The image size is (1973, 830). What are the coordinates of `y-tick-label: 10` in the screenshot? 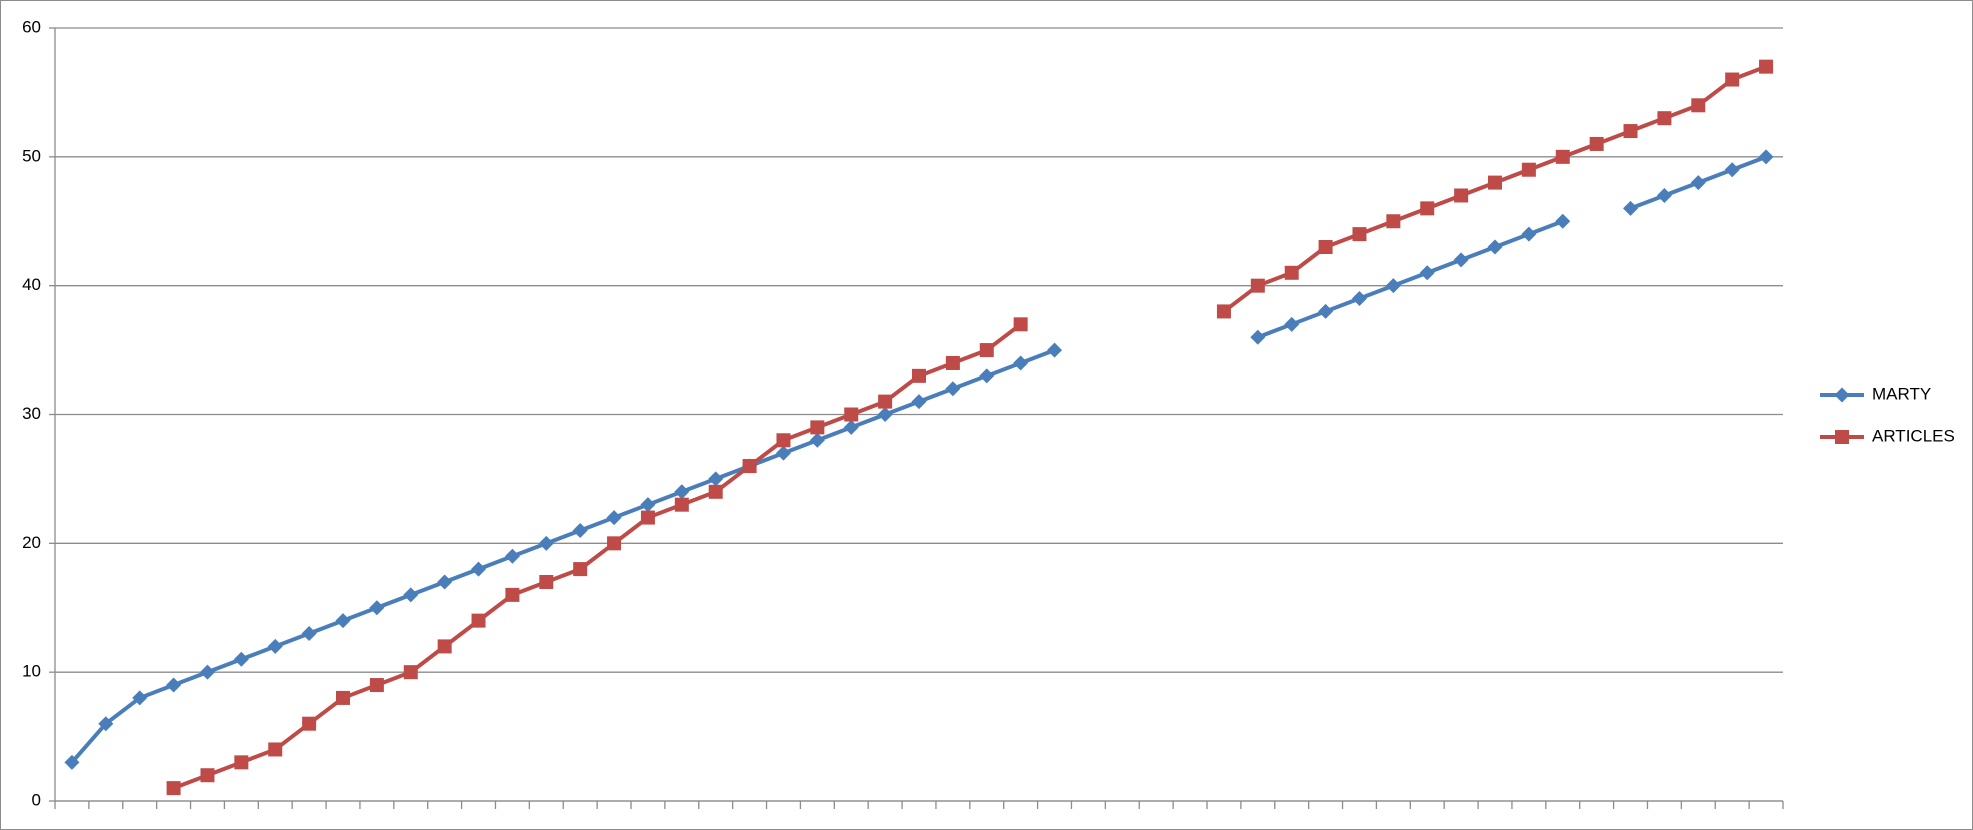 It's located at (31, 671).